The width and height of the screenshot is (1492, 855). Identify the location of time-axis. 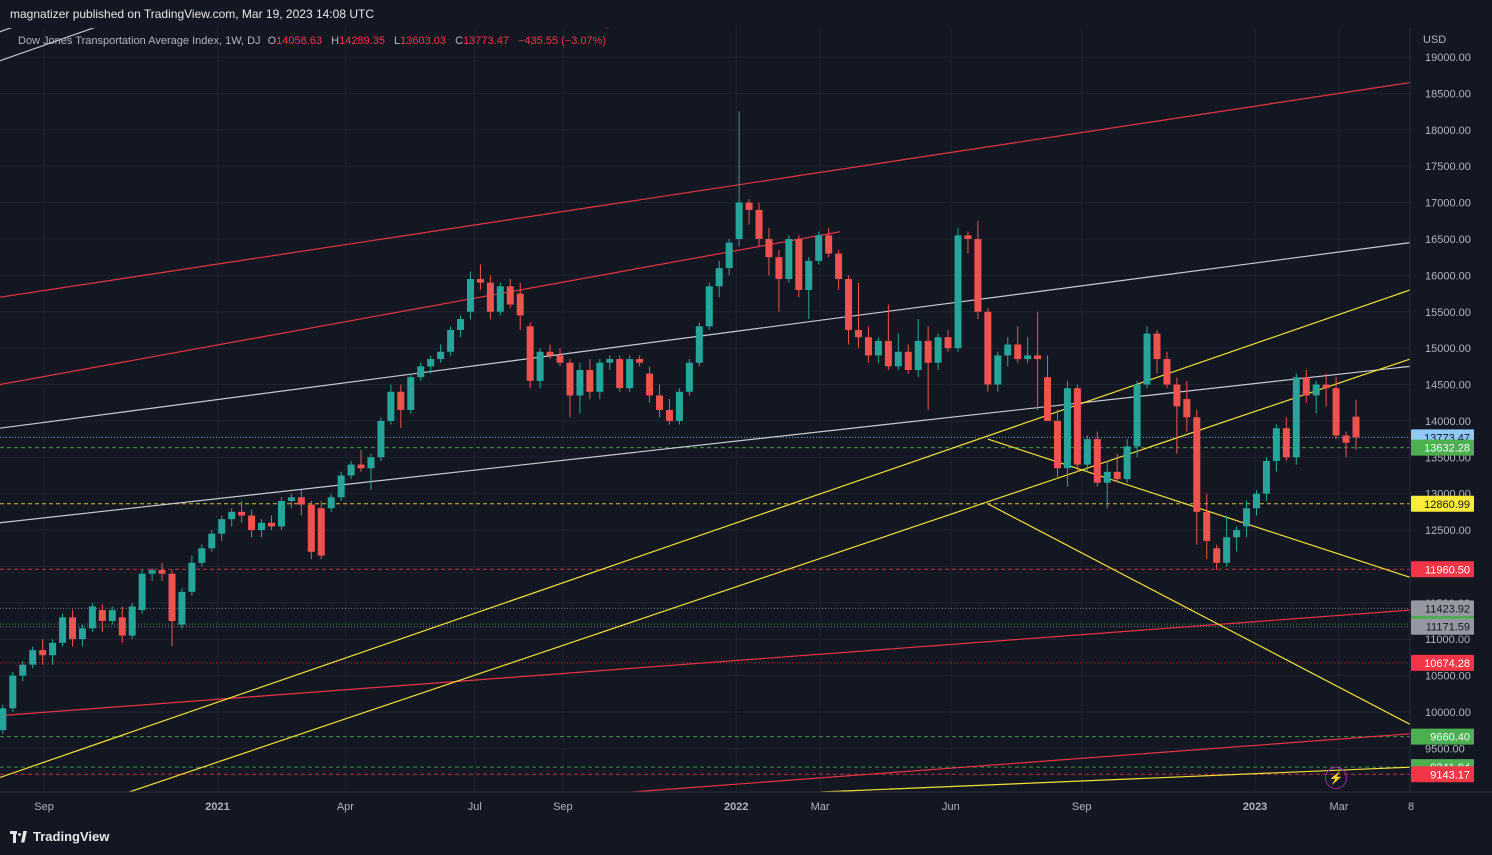
(746, 806).